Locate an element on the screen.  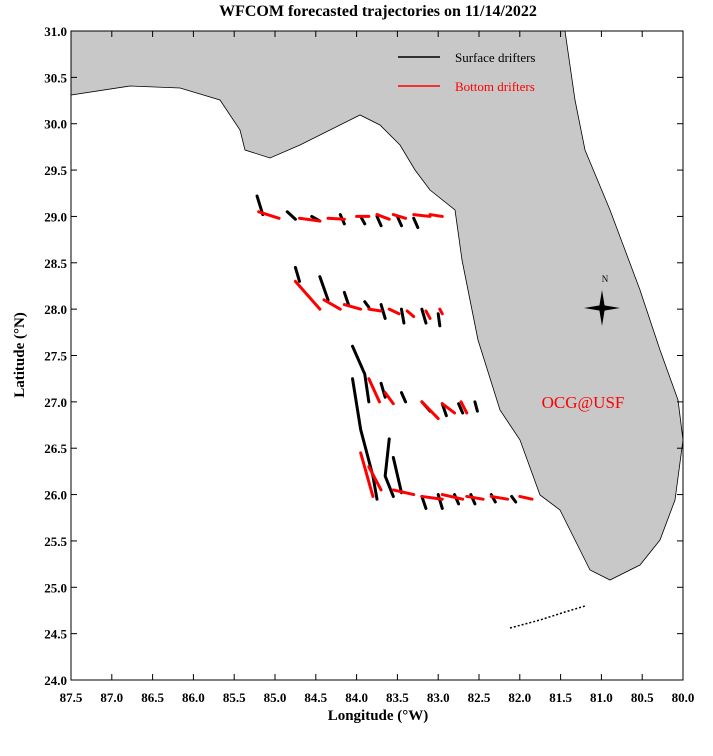
y-tick-label: 31.0 is located at coordinates (55, 31).